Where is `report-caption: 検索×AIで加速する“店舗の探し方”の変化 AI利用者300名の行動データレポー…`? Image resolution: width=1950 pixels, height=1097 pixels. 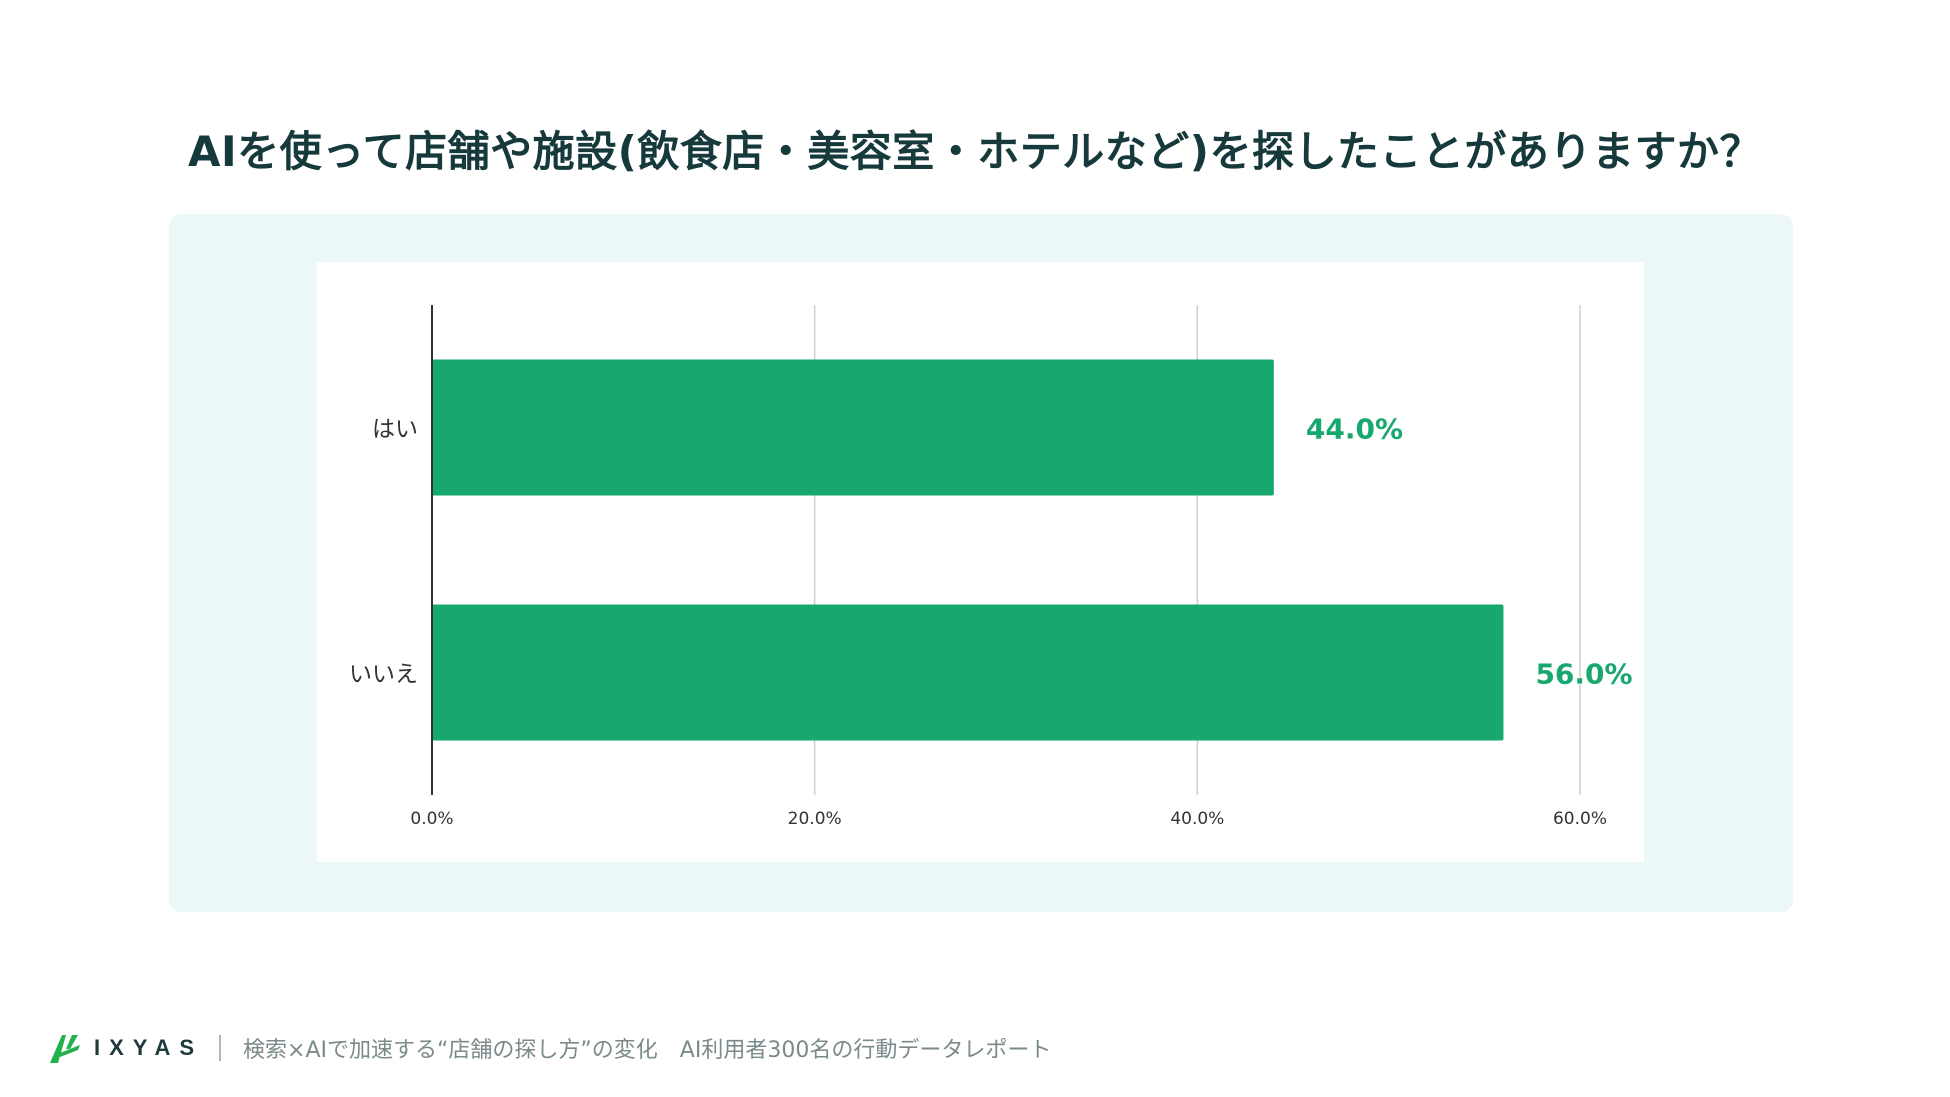
report-caption: 検索×AIで加速する“店舗の探し方”の変化 AI利用者300名の行動データレポー… is located at coordinates (647, 1050).